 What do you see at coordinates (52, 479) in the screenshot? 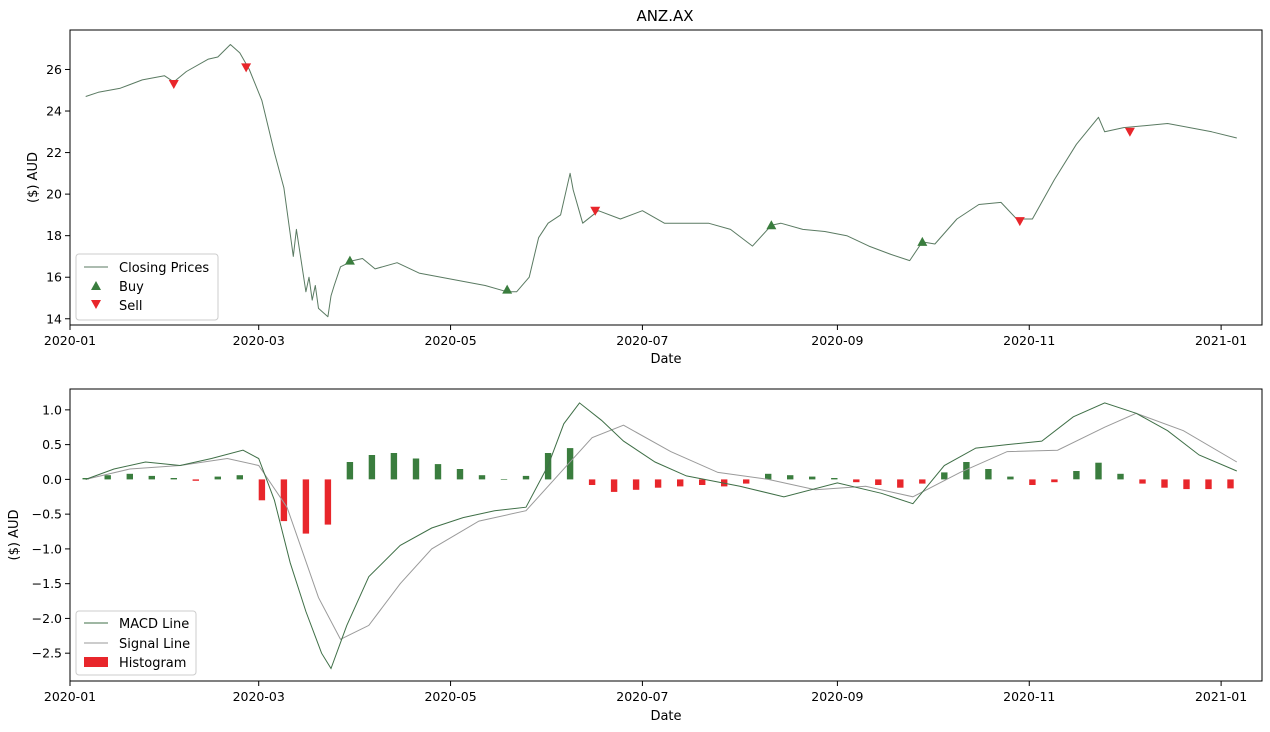
I see `y-tick-label: 0.0` at bounding box center [52, 479].